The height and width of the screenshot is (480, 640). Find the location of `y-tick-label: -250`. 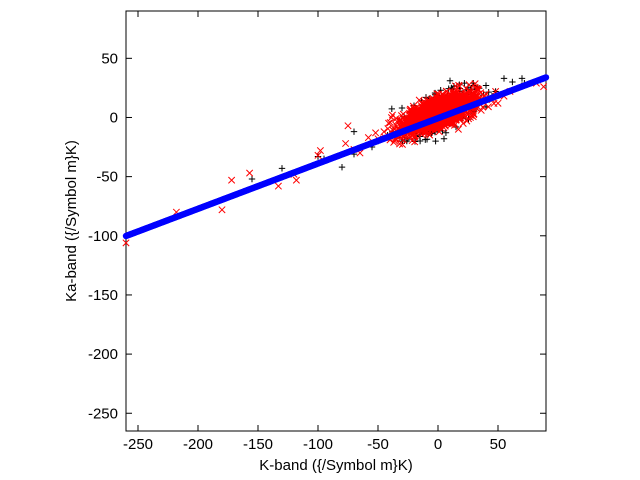

y-tick-label: -250 is located at coordinates (103, 413).